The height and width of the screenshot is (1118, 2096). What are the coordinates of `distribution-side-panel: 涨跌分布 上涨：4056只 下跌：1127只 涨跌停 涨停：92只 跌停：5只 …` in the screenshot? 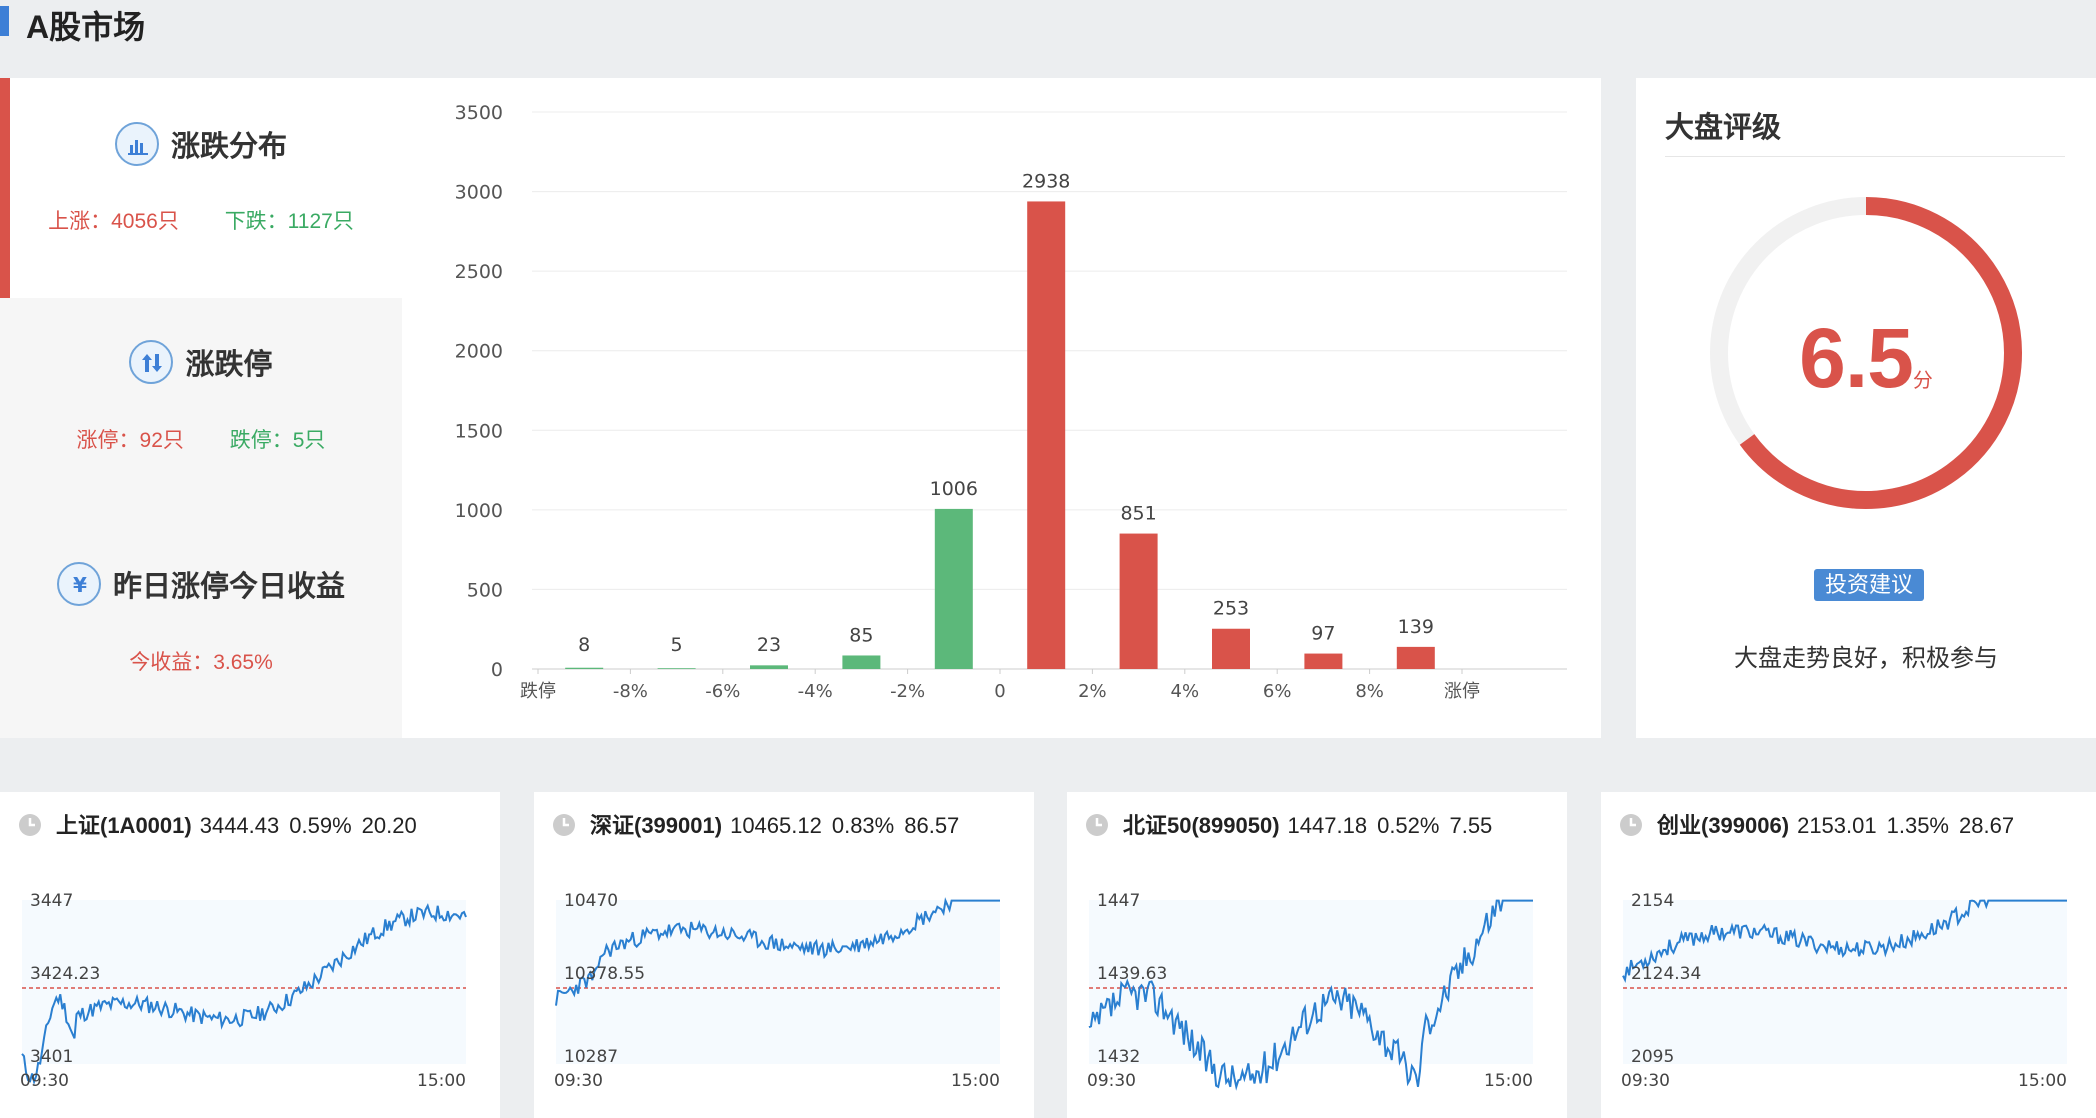 It's located at (201, 408).